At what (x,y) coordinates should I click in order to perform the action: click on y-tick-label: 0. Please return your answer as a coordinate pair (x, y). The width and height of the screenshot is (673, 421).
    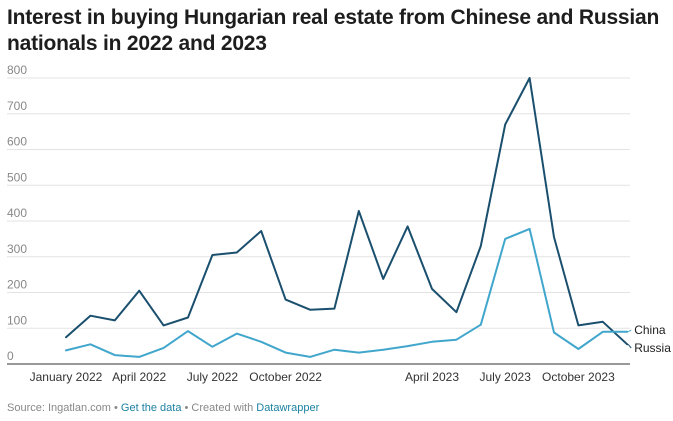
    Looking at the image, I should click on (10, 356).